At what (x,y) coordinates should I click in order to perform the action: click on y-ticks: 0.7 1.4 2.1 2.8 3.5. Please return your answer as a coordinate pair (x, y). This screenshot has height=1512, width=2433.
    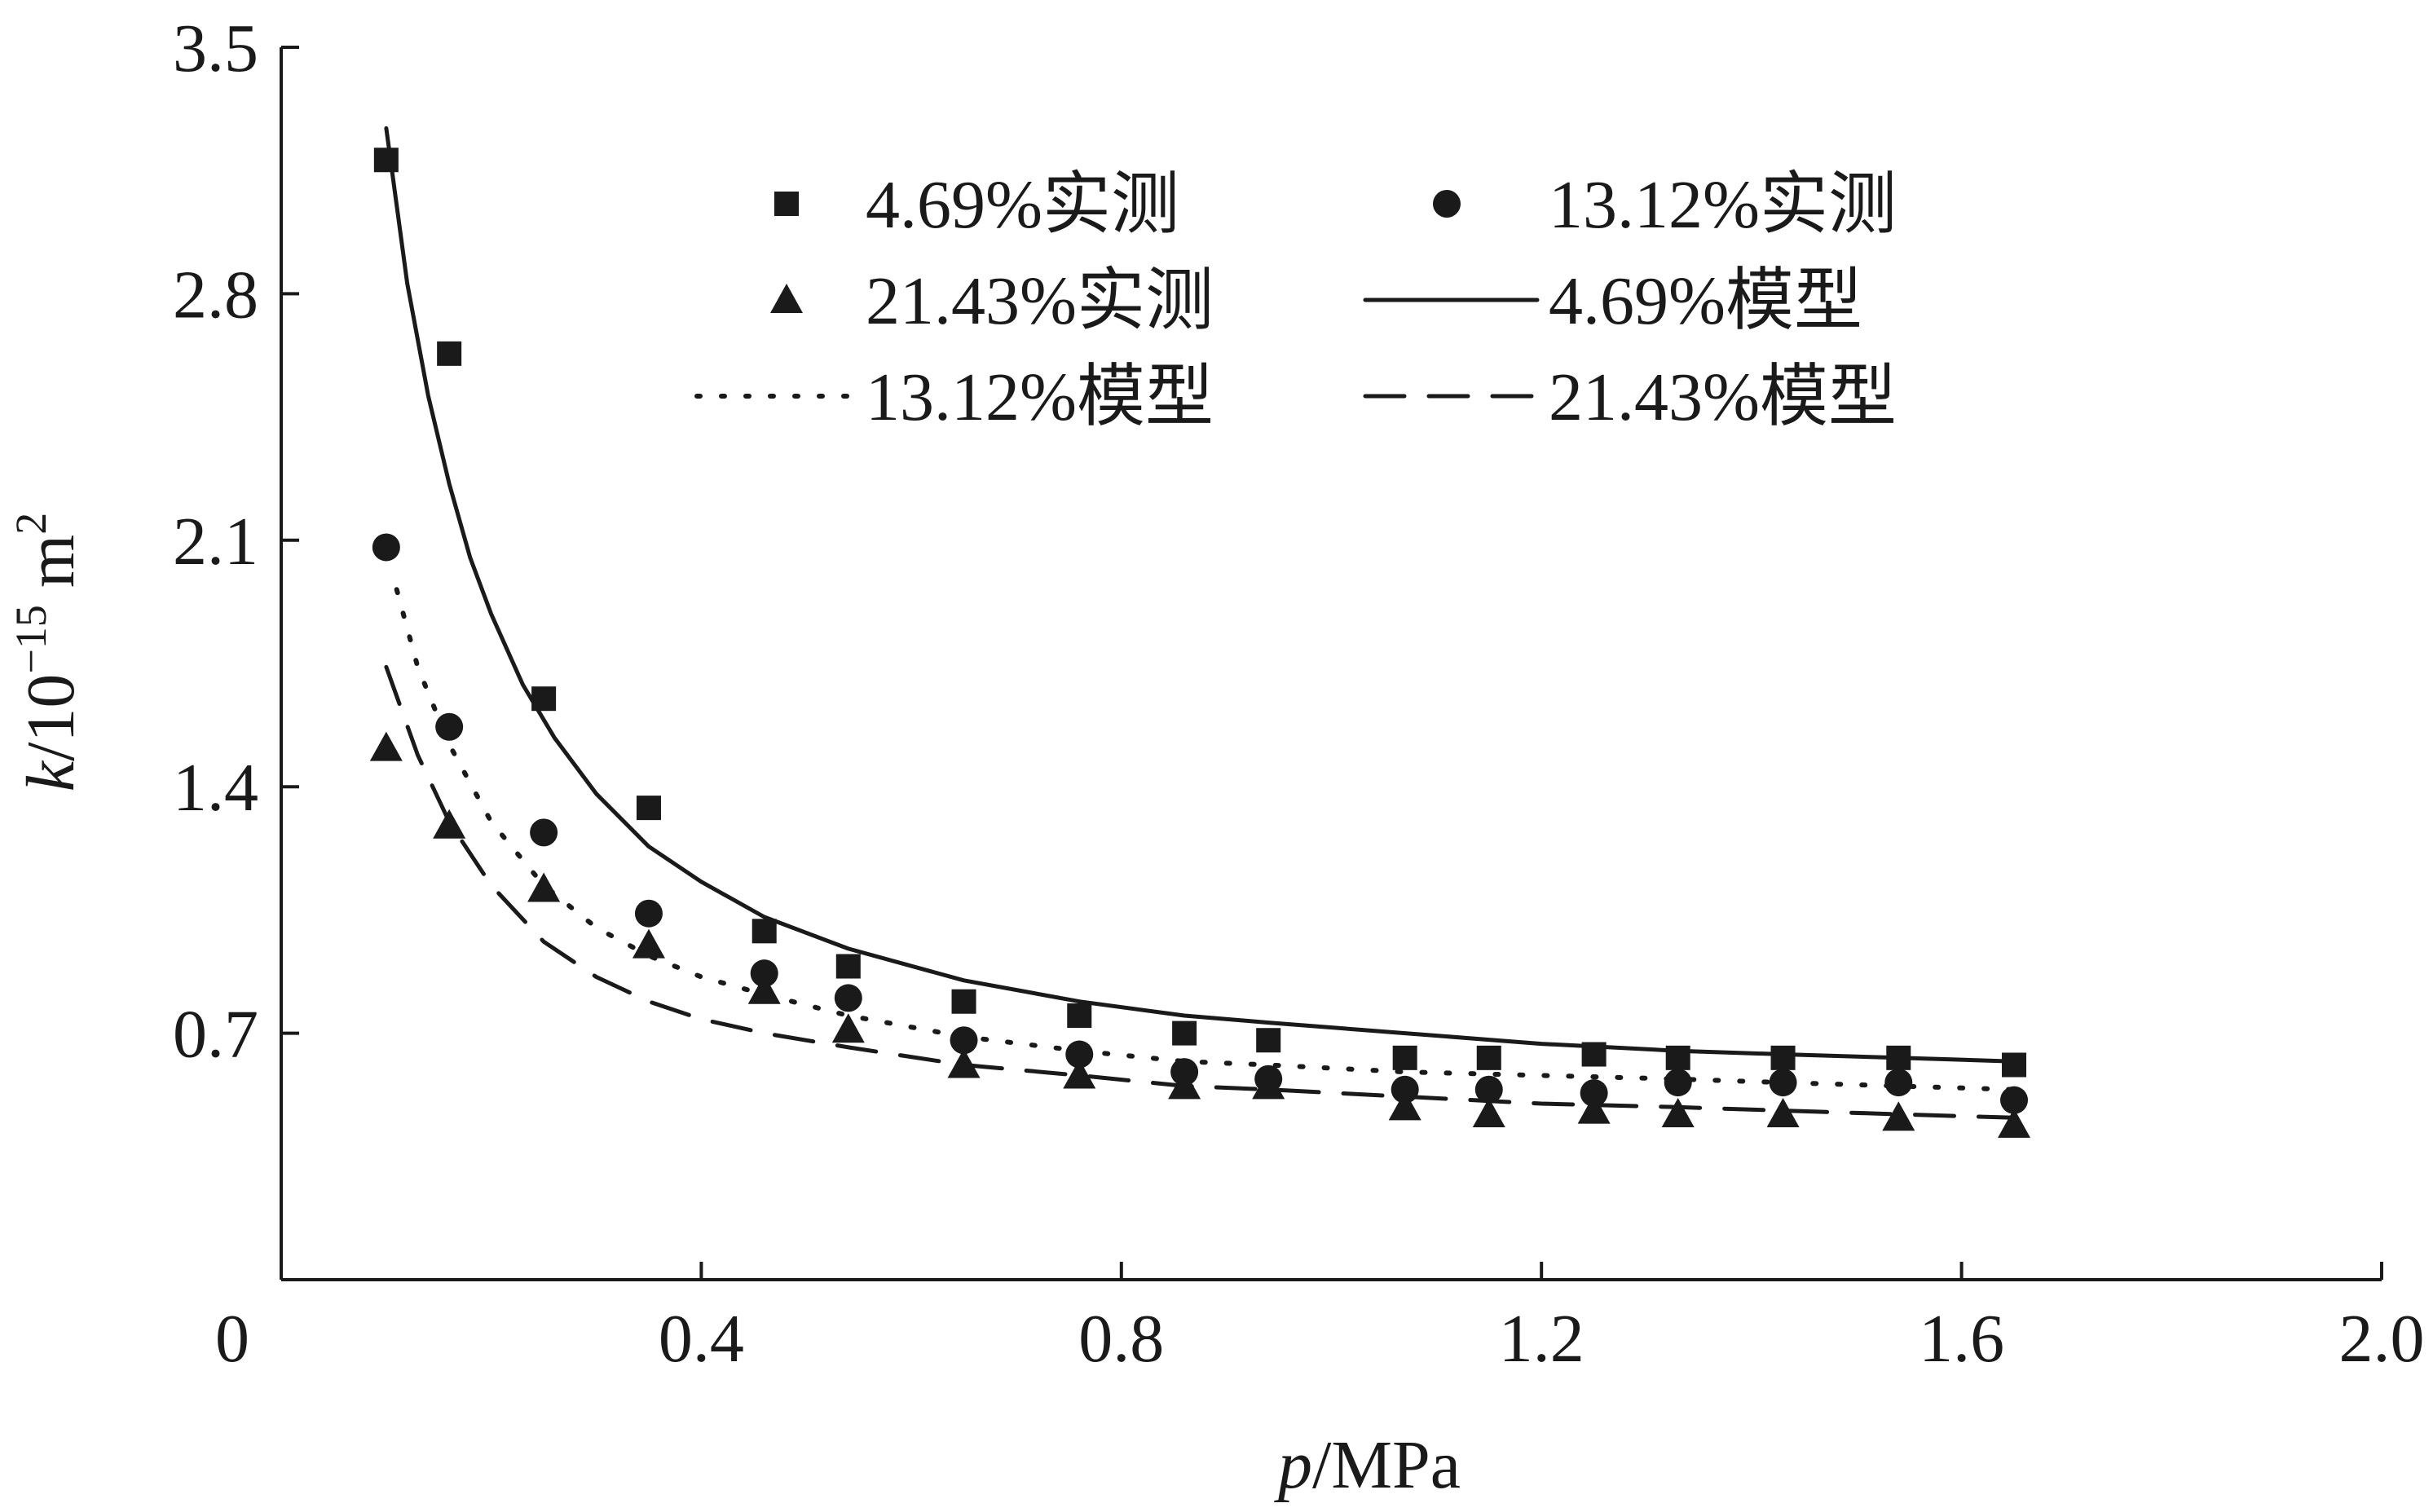
    Looking at the image, I should click on (236, 542).